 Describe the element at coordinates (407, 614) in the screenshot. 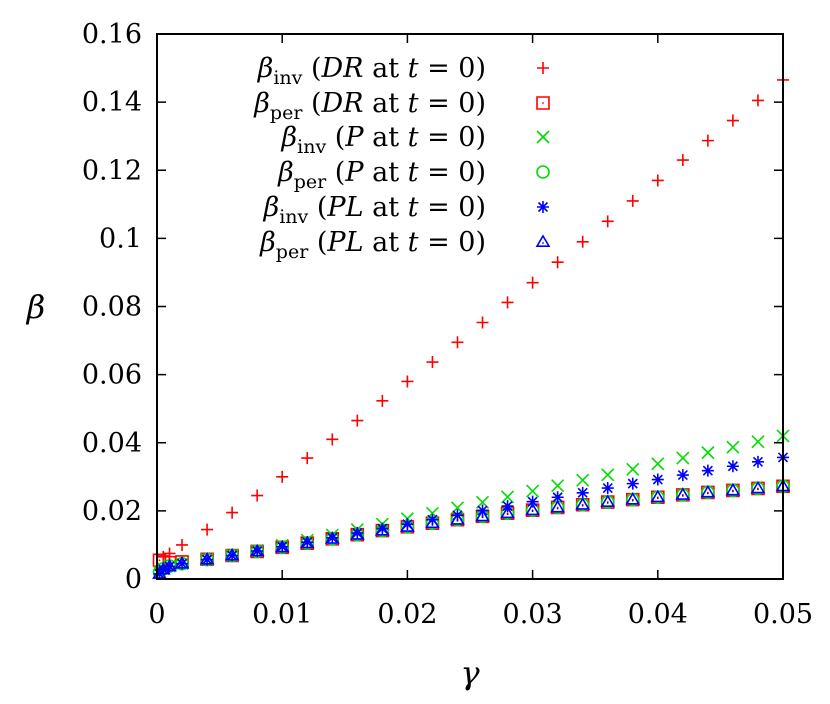

I see `x-tick-label: 0.02` at that location.